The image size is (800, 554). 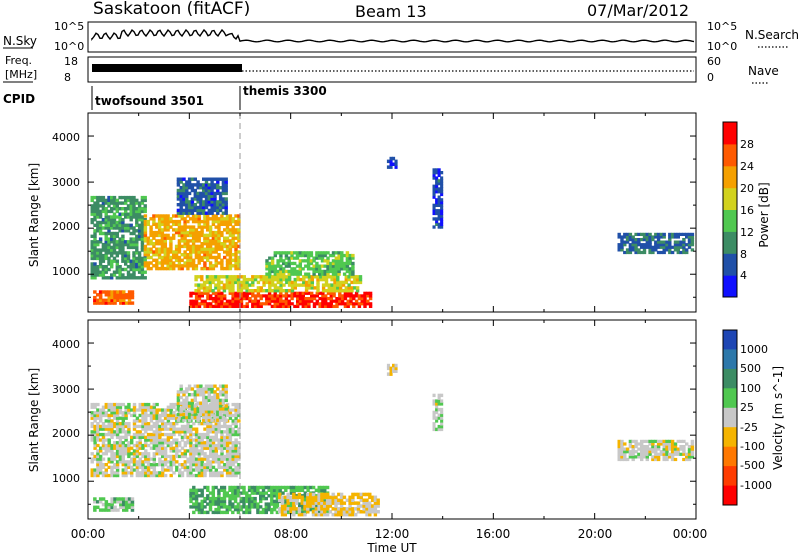 What do you see at coordinates (730, 476) in the screenshot?
I see `velocity-colorbar-swatch` at bounding box center [730, 476].